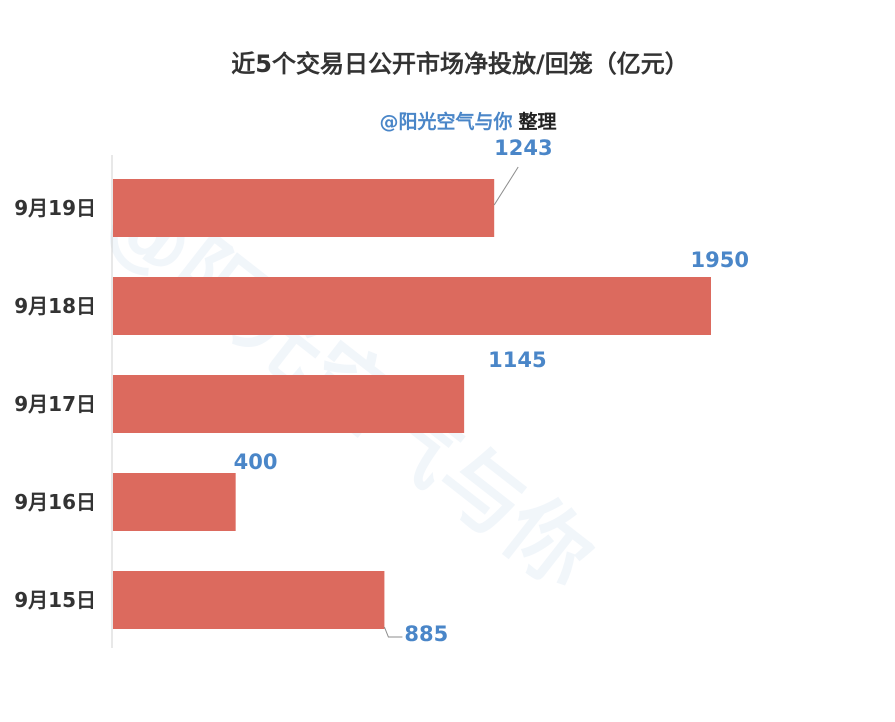 The height and width of the screenshot is (722, 895). I want to click on value-label-2: 1950, so click(720, 260).